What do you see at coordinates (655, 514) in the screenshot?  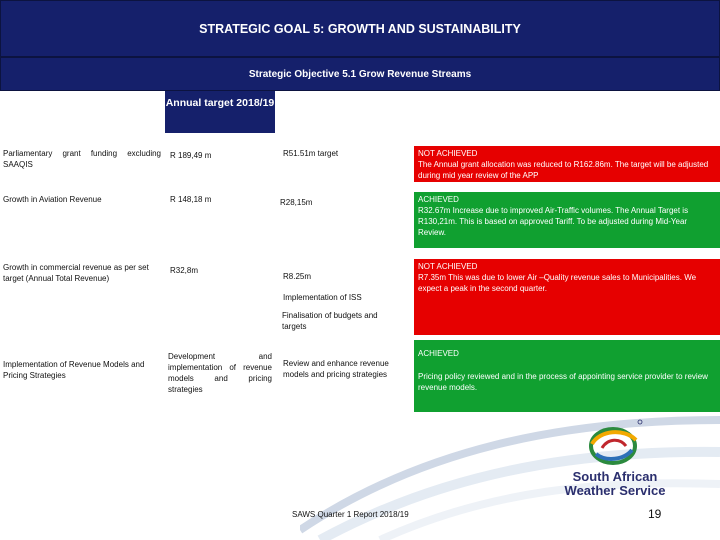 I see `page-number: 19` at bounding box center [655, 514].